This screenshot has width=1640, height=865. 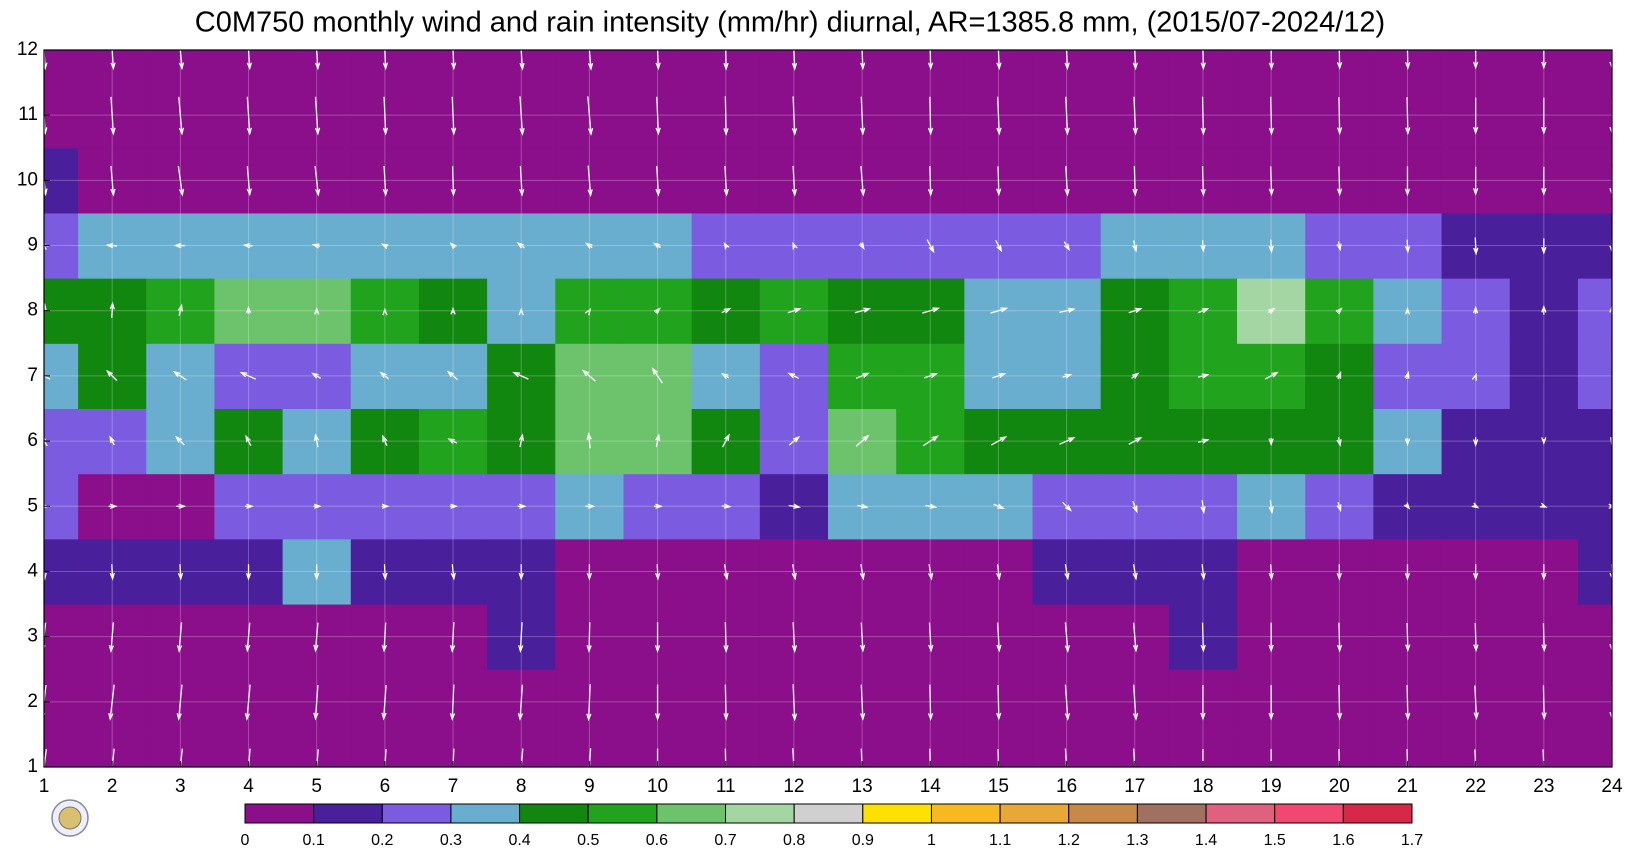 What do you see at coordinates (1612, 786) in the screenshot?
I see `x-tick-label: 24` at bounding box center [1612, 786].